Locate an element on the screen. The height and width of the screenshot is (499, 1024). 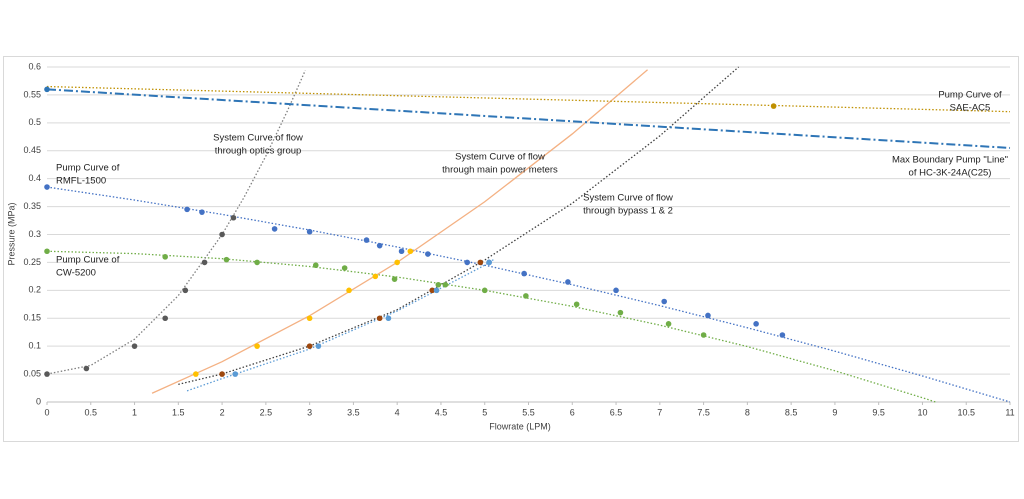
x-tick-label: 9 is located at coordinates (834, 412).